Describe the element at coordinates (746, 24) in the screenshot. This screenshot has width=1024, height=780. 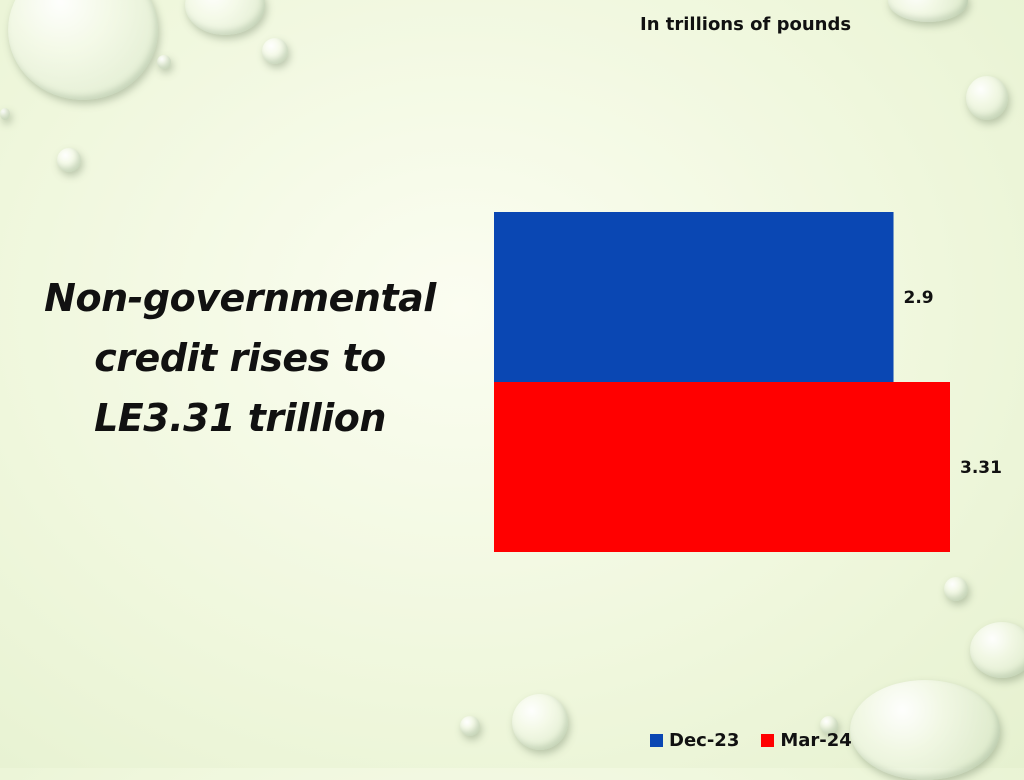
I see `chart-unit-label: In trillions of pounds` at that location.